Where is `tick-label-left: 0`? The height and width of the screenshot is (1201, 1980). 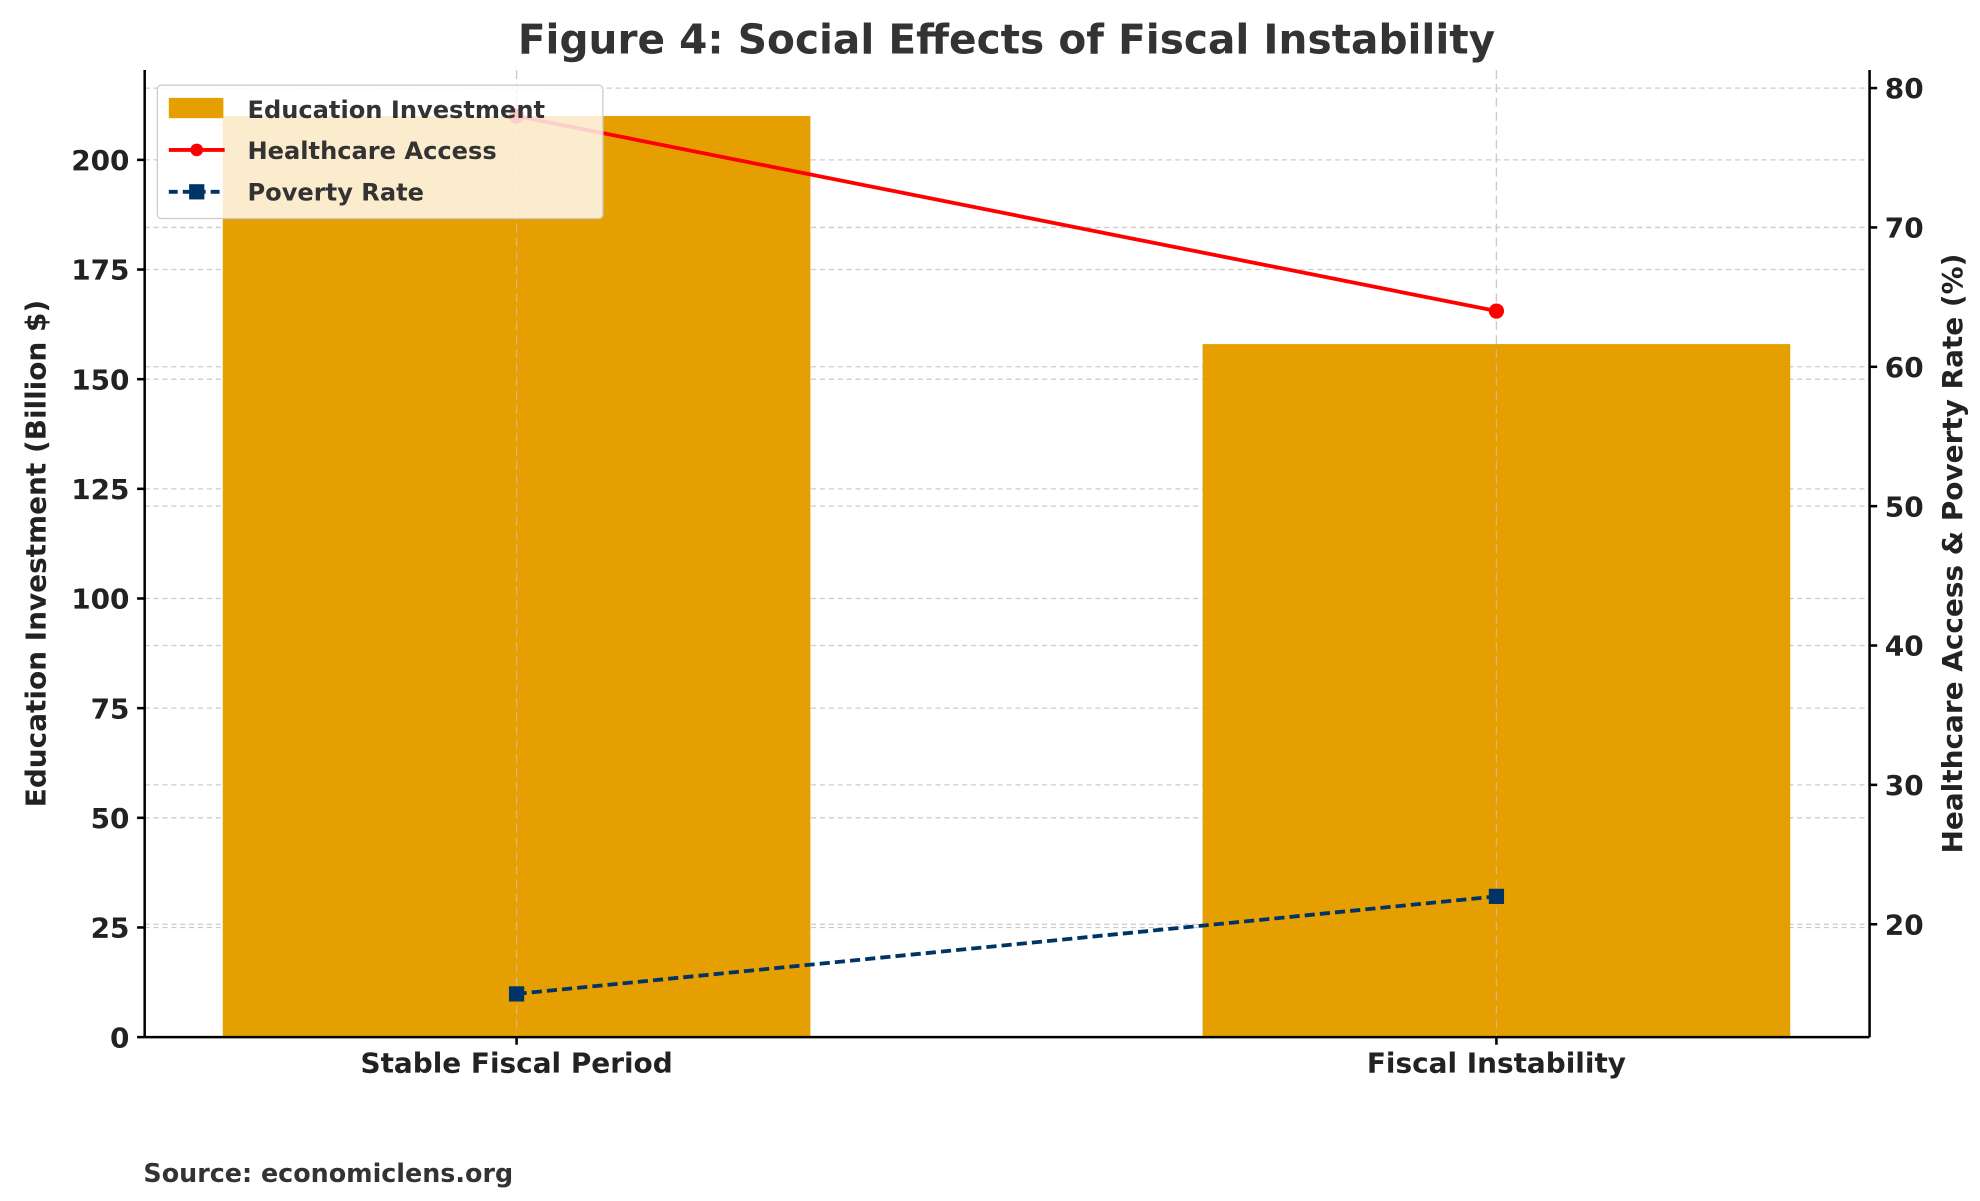 tick-label-left: 0 is located at coordinates (119, 1037).